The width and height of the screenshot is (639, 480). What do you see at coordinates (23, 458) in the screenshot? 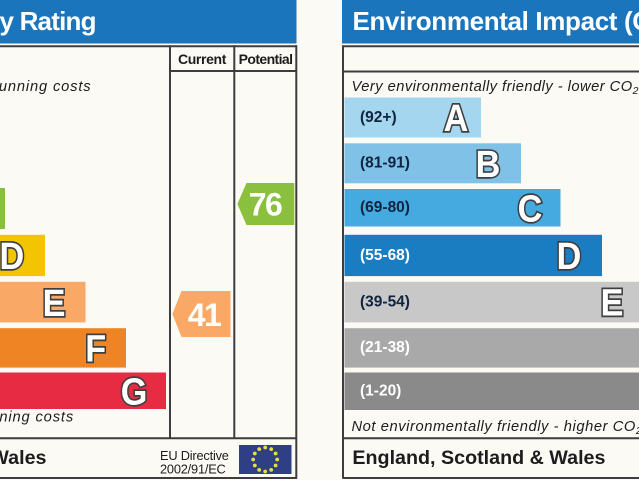
I see `svg-text: England & Wales` at bounding box center [23, 458].